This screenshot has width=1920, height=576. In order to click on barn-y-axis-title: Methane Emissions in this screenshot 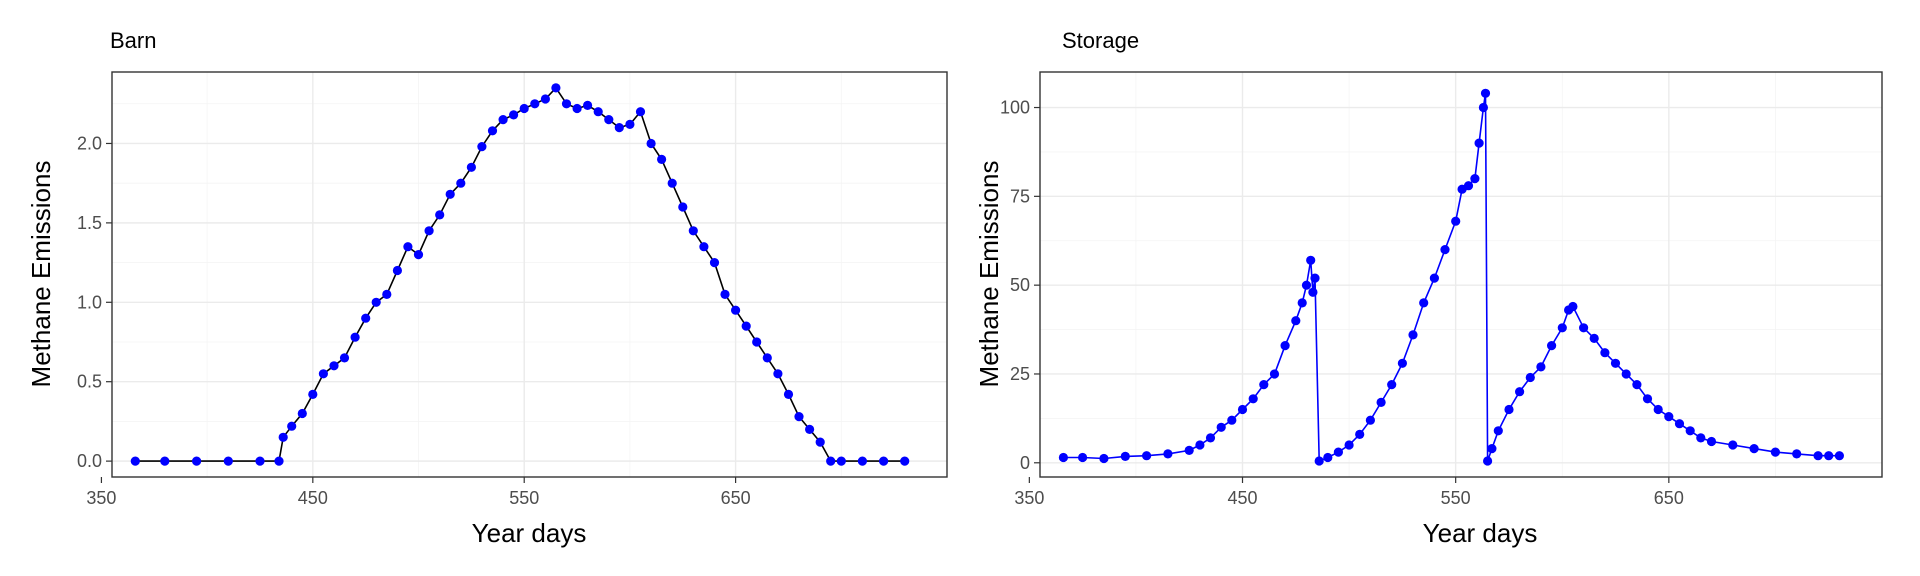, I will do `click(41, 274)`.